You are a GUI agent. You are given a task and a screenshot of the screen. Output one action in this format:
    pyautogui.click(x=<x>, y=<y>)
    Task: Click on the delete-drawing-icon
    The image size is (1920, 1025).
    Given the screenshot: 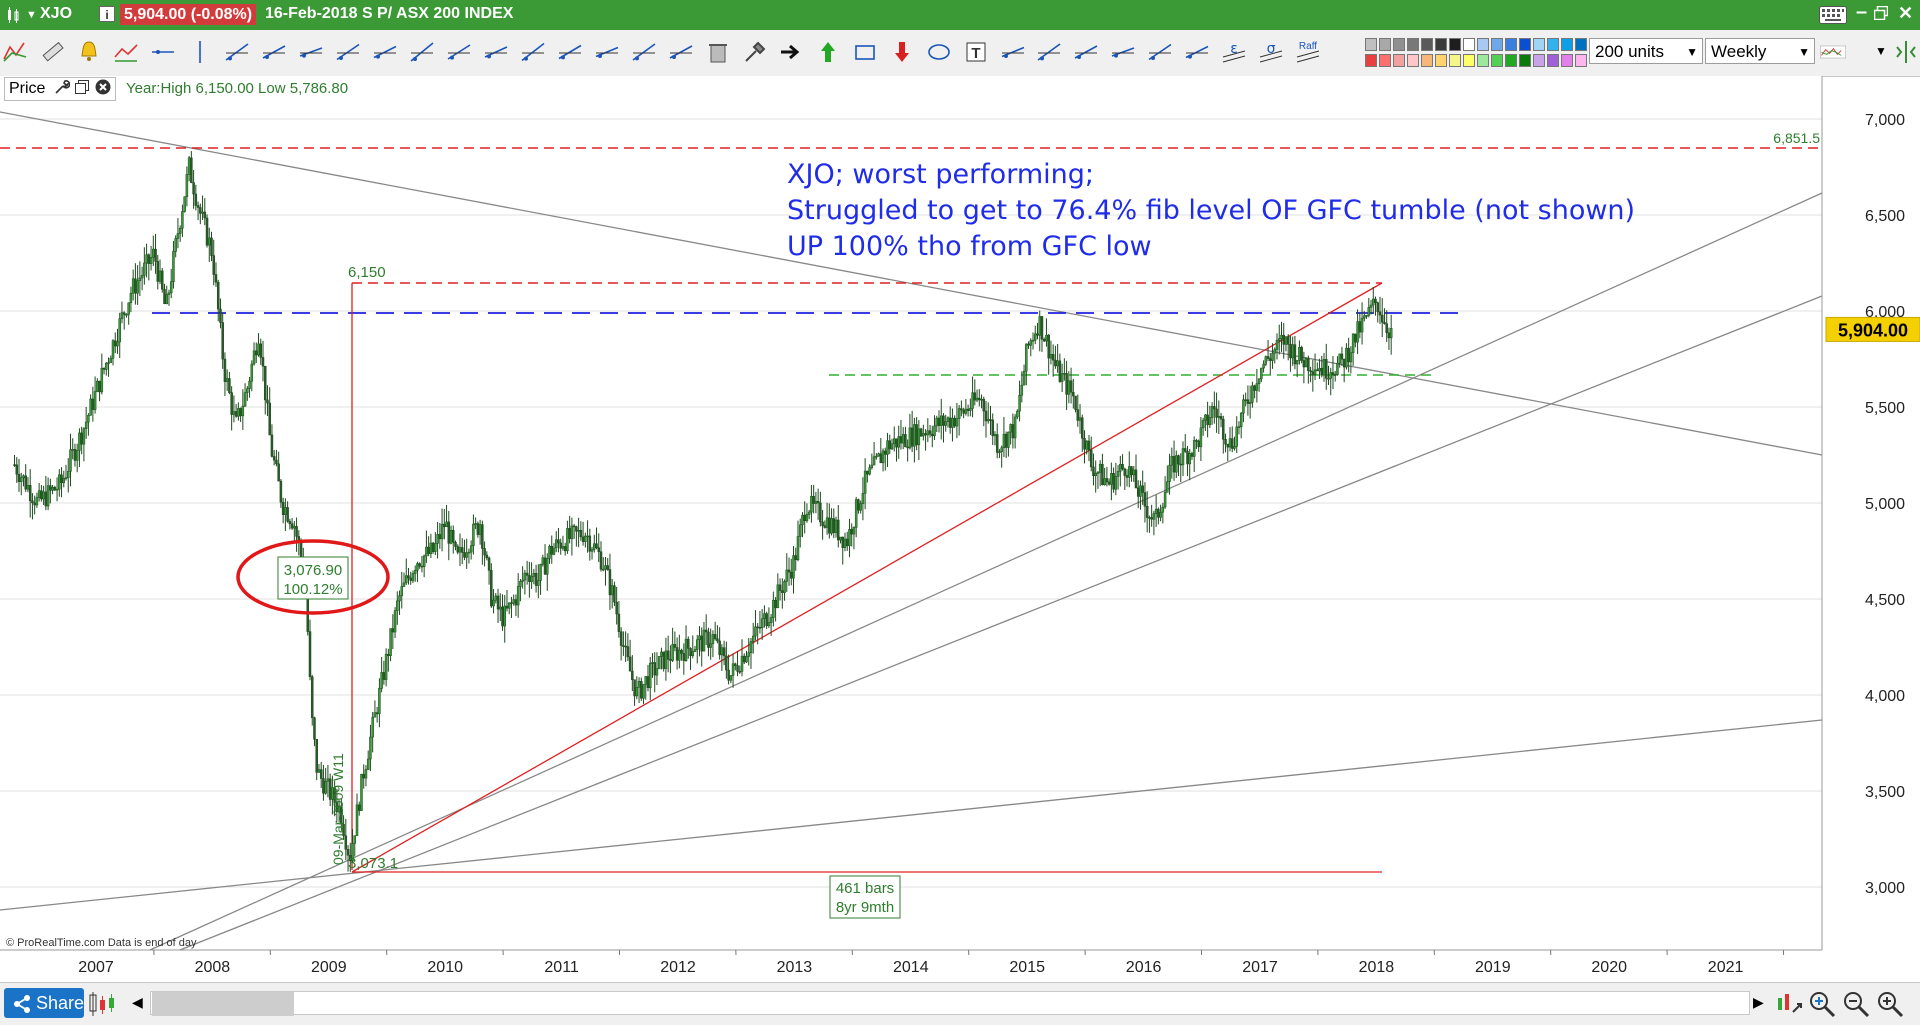 What is the action you would take?
    pyautogui.click(x=718, y=52)
    